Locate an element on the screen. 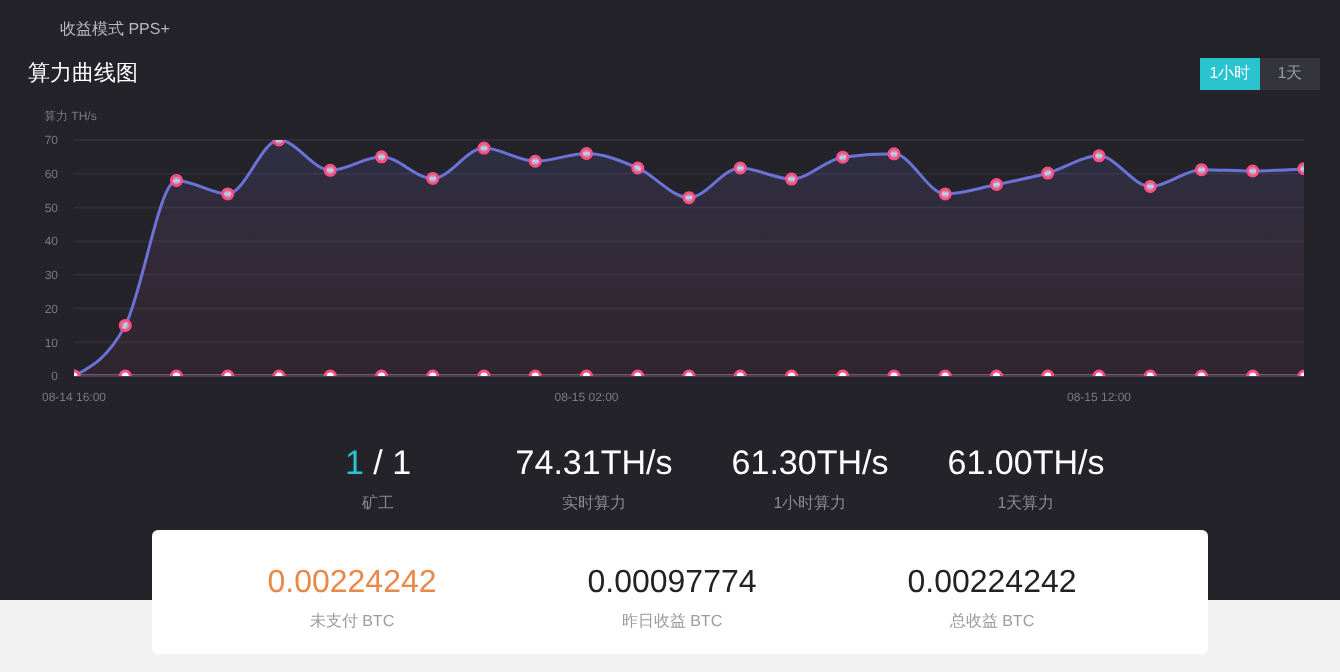 This screenshot has width=1340, height=672. text: 1天算力 is located at coordinates (1026, 503).